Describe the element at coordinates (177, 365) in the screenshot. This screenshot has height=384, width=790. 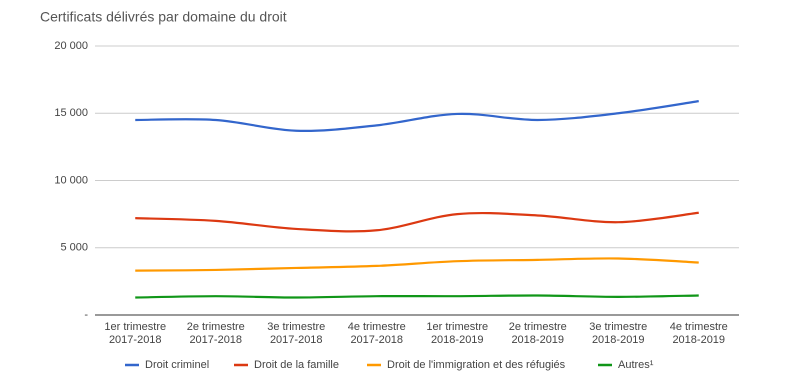
I see `legend-label: Droit criminel` at that location.